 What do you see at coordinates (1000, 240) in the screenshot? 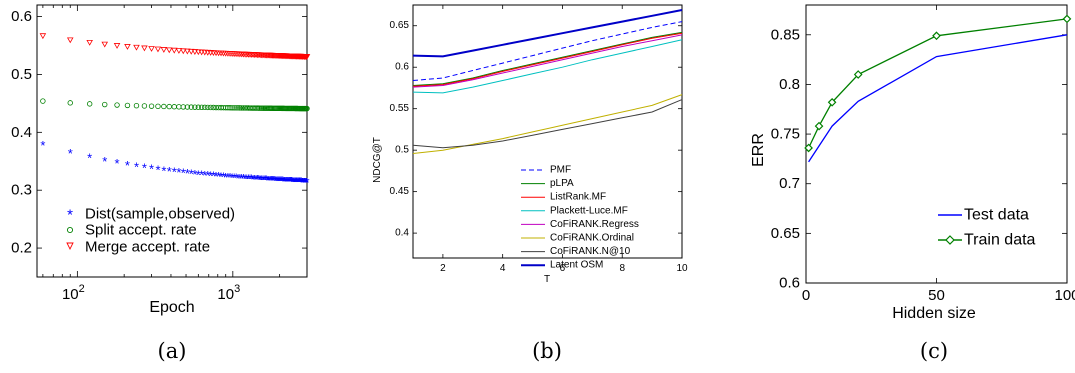
I see `legend-c-label-train: Train data` at bounding box center [1000, 240].